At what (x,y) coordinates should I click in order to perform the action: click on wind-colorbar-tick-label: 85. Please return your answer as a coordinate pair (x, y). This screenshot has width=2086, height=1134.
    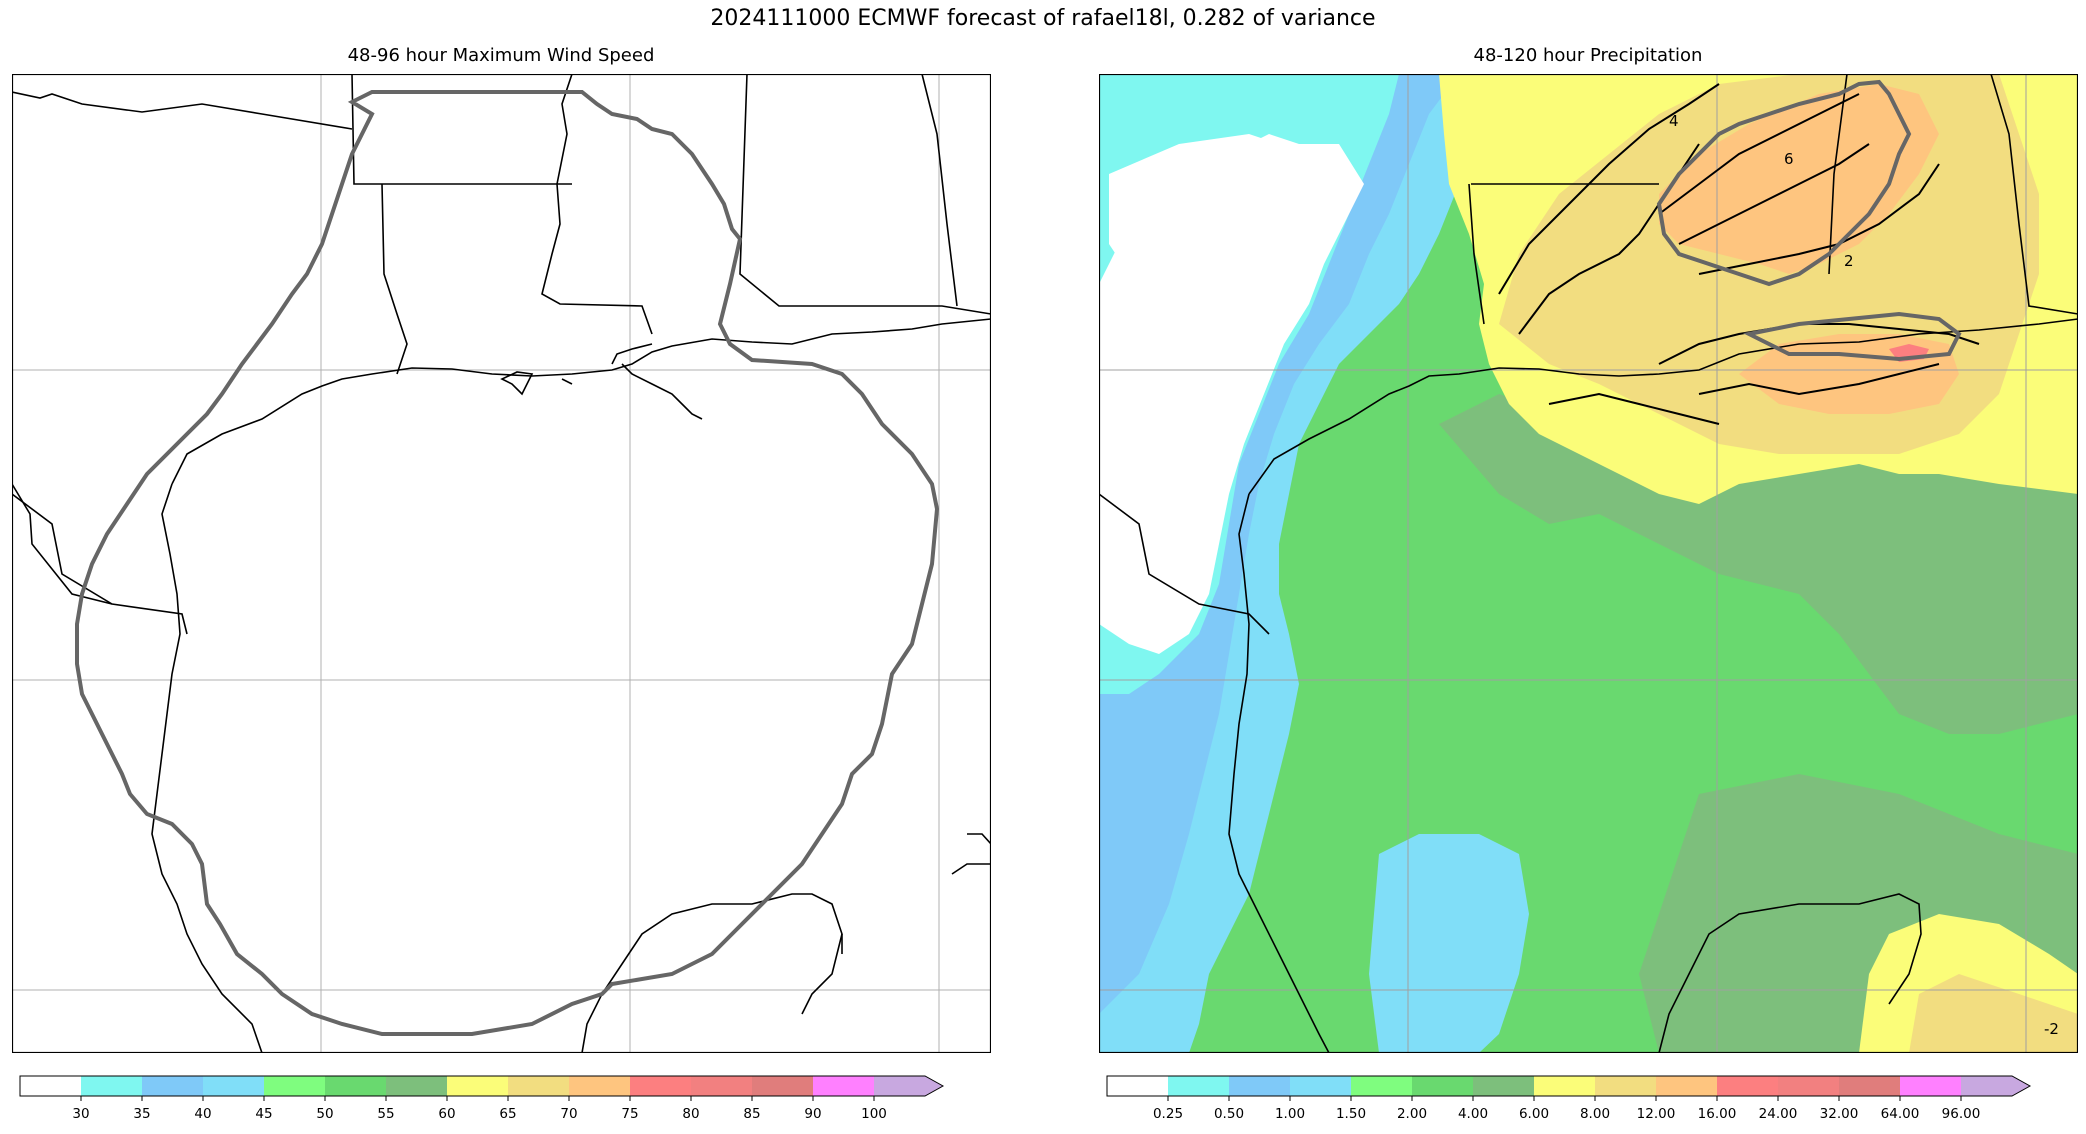
    Looking at the image, I should click on (751, 1114).